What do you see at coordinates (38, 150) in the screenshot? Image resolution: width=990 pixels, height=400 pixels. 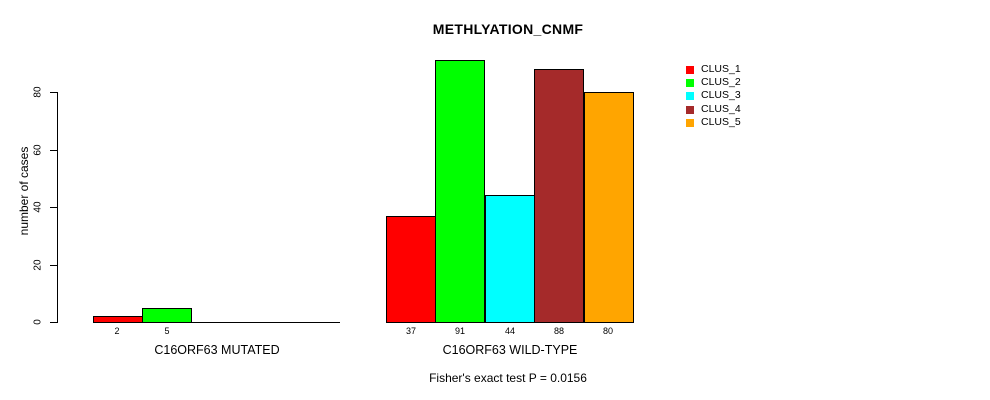 I see `y-axis-tick-label: 60` at bounding box center [38, 150].